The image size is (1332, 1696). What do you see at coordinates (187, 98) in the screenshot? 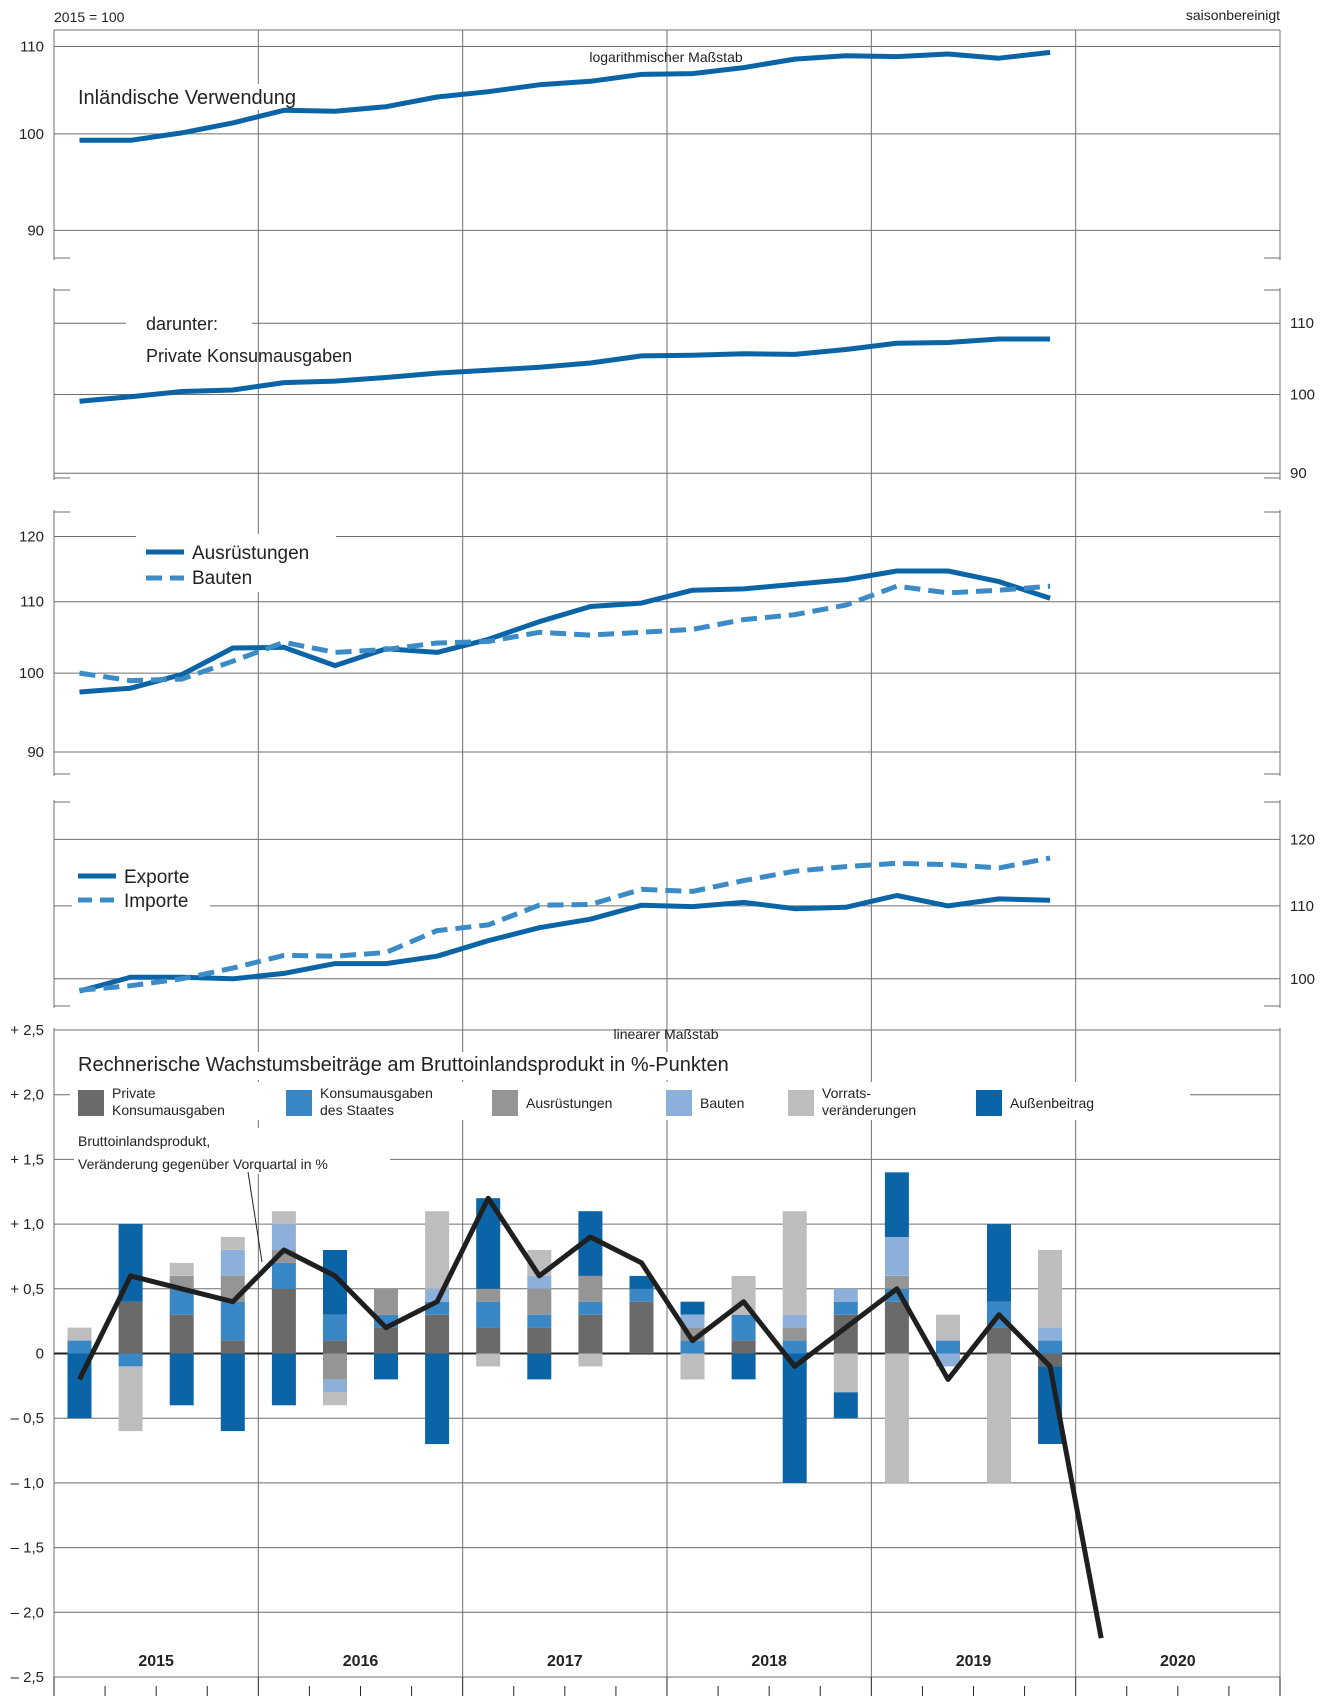
I see `panel-title-domestic: Inländische Verwendung` at bounding box center [187, 98].